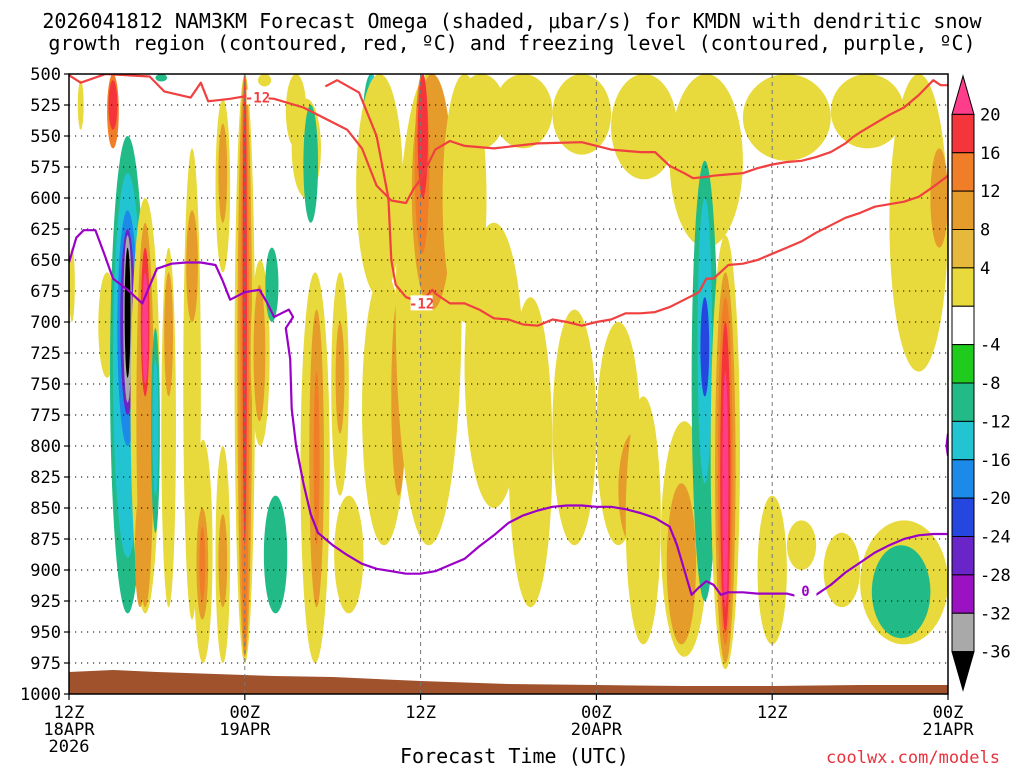 The width and height of the screenshot is (1024, 768). Describe the element at coordinates (985, 269) in the screenshot. I see `colorbar-label: 4` at that location.